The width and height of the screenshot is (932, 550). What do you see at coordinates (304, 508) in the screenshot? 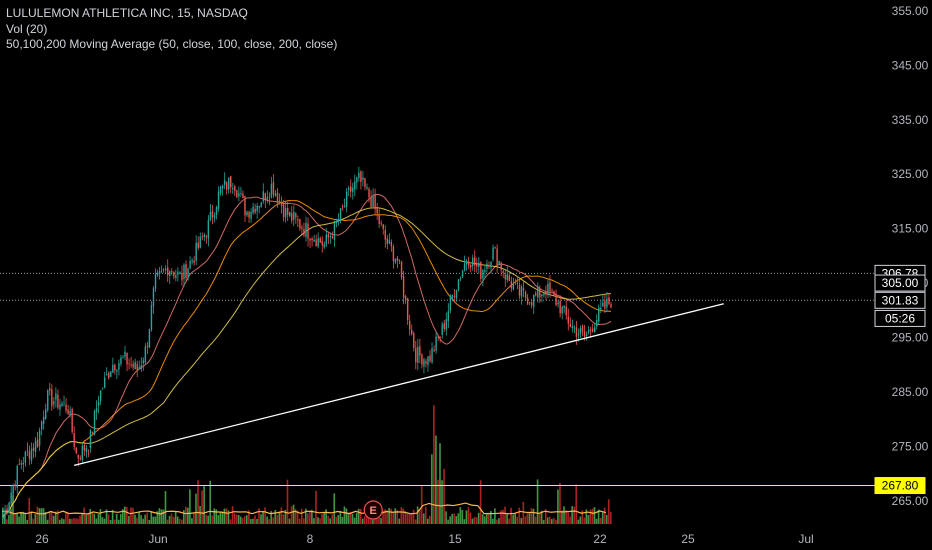
I see `volume-ma-line` at bounding box center [304, 508].